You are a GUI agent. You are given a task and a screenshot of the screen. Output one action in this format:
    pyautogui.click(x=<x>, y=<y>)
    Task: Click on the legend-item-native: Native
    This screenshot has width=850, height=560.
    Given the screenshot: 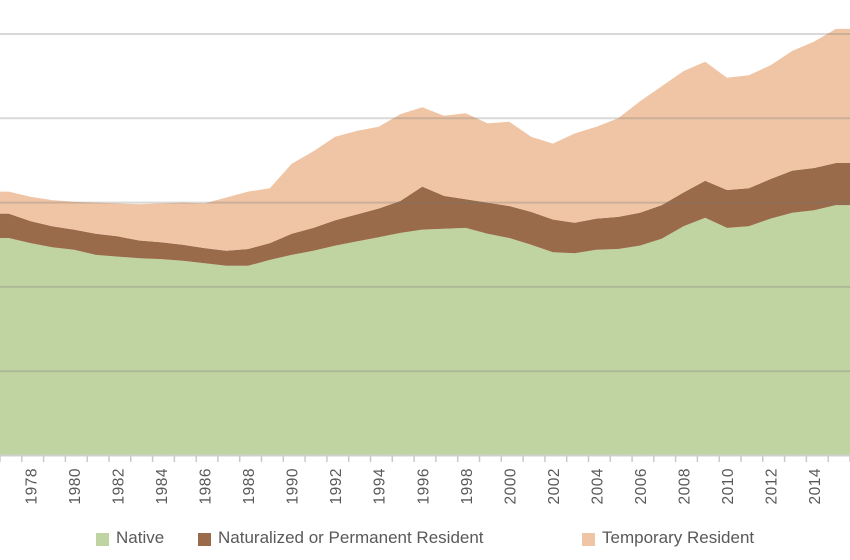 What is the action you would take?
    pyautogui.click(x=130, y=538)
    